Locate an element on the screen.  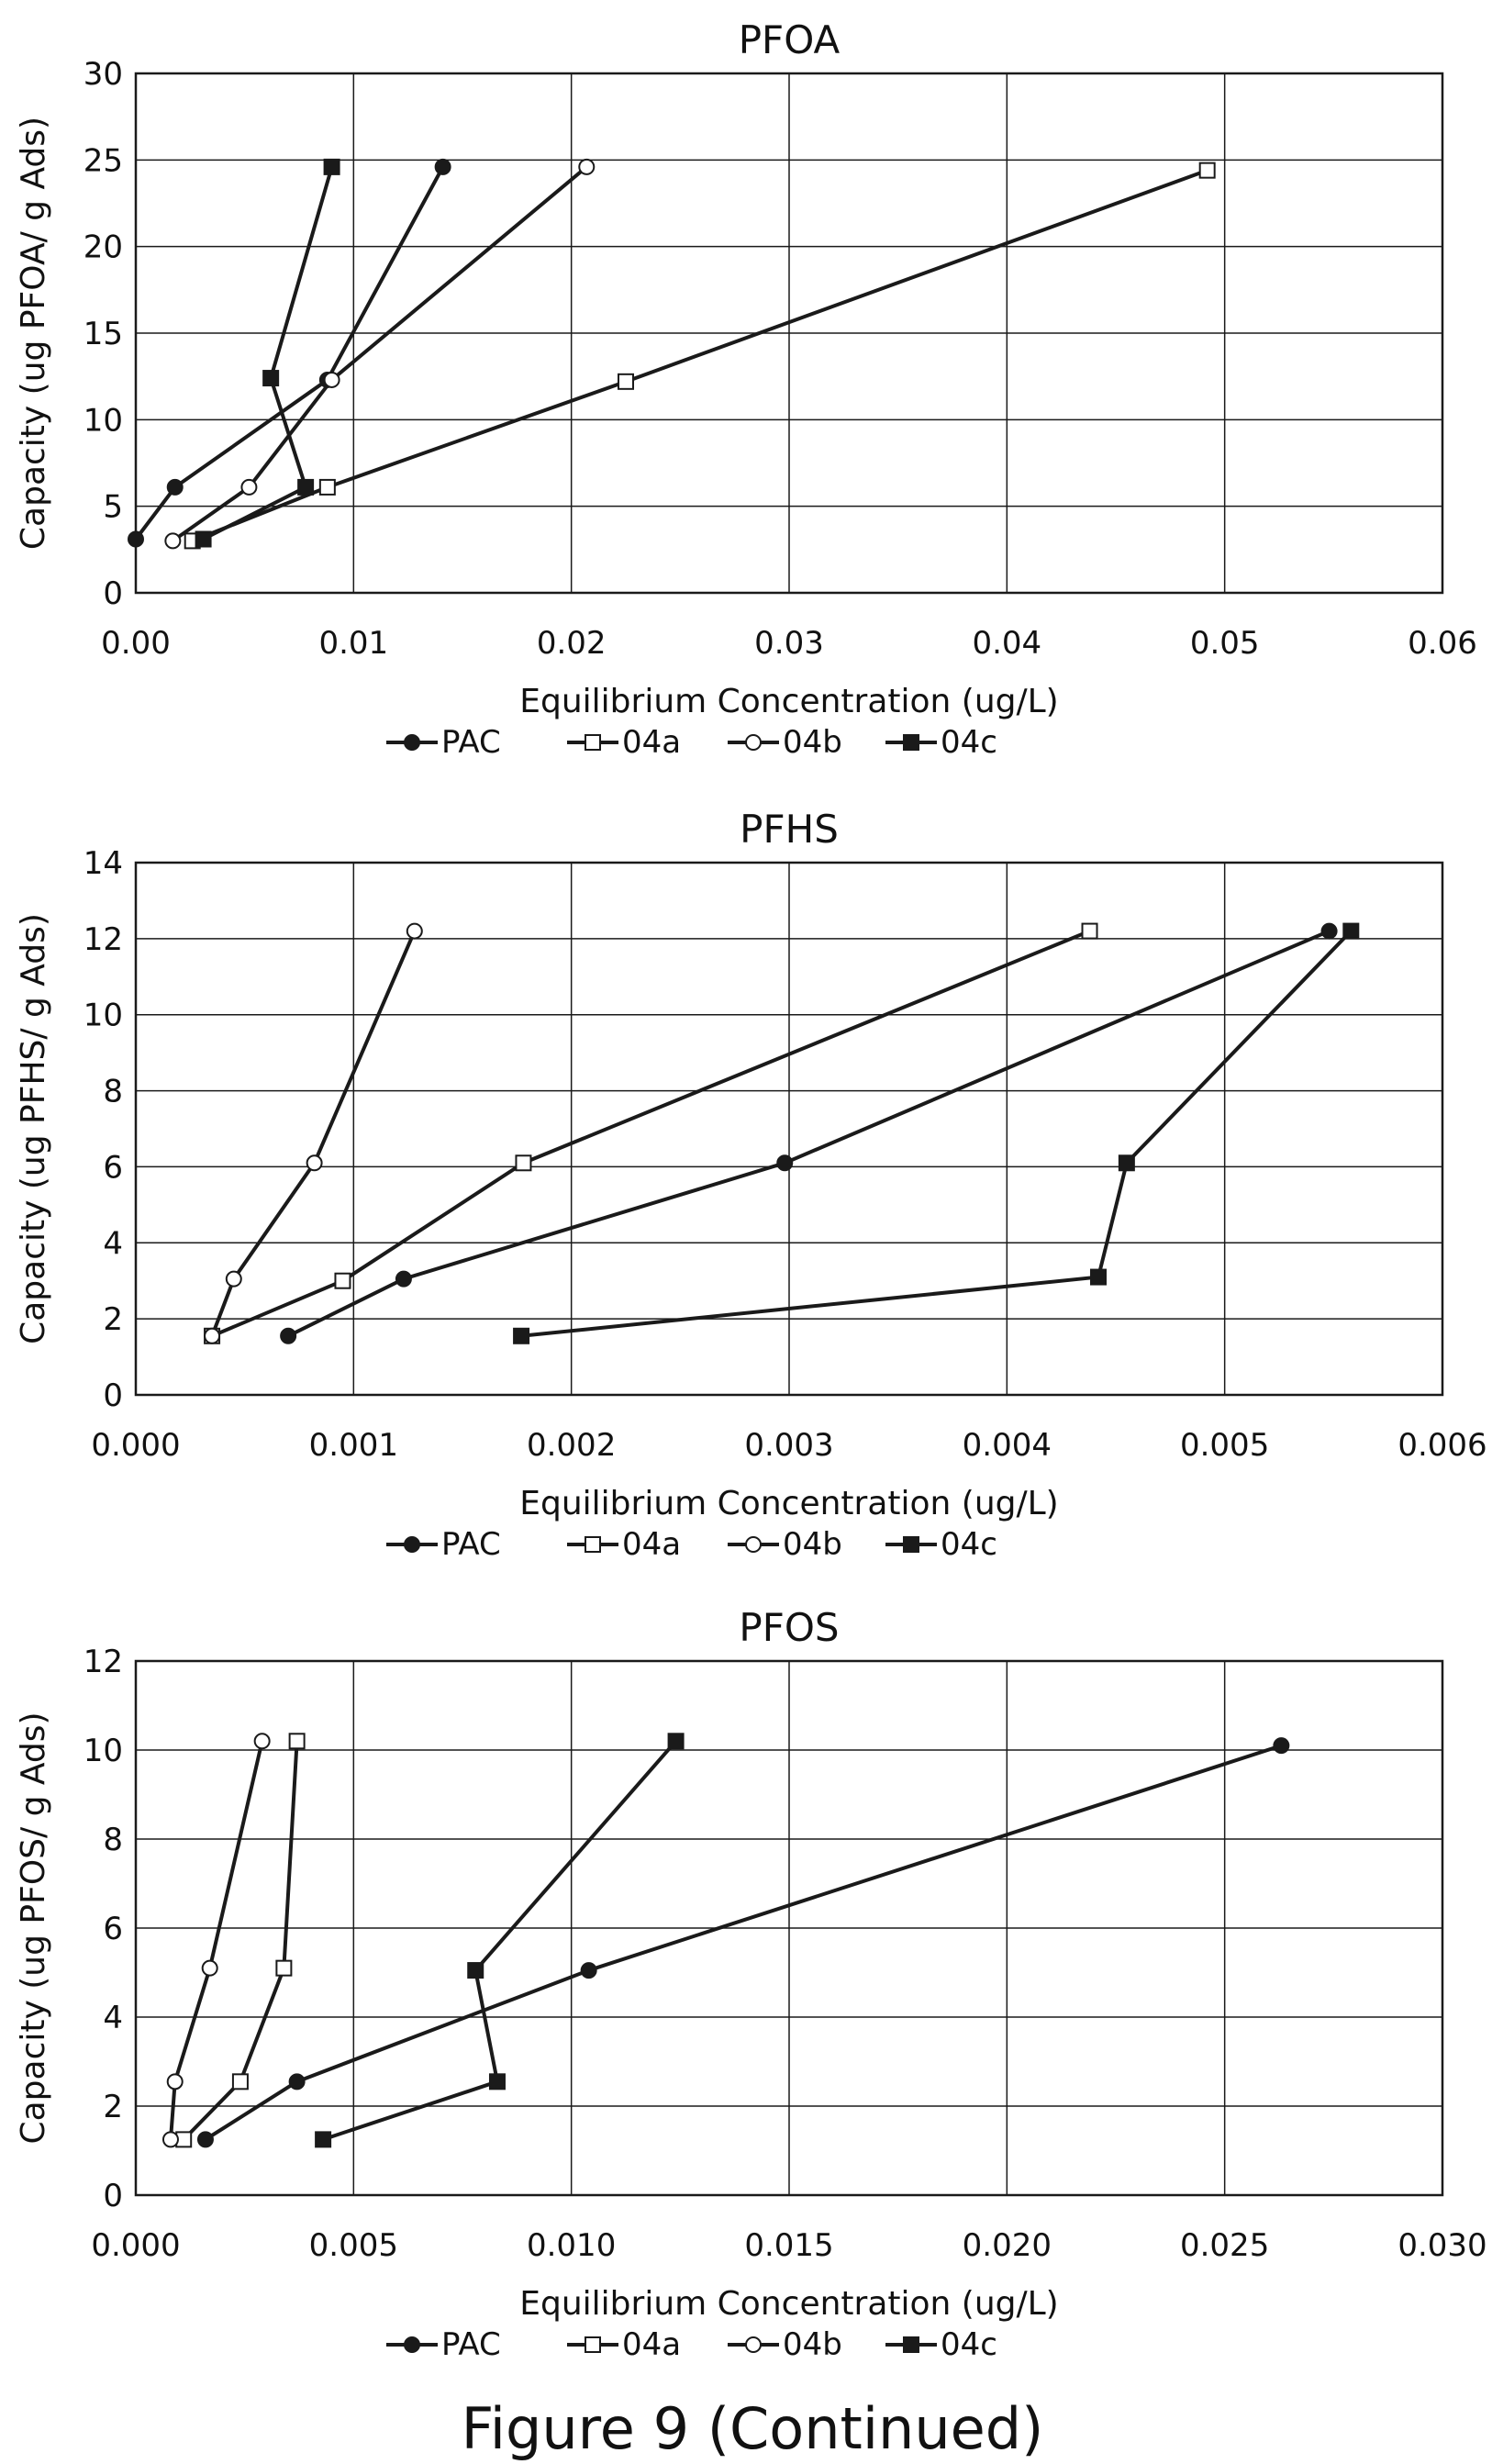
x-tick-label: 0.020 is located at coordinates (1007, 2245).